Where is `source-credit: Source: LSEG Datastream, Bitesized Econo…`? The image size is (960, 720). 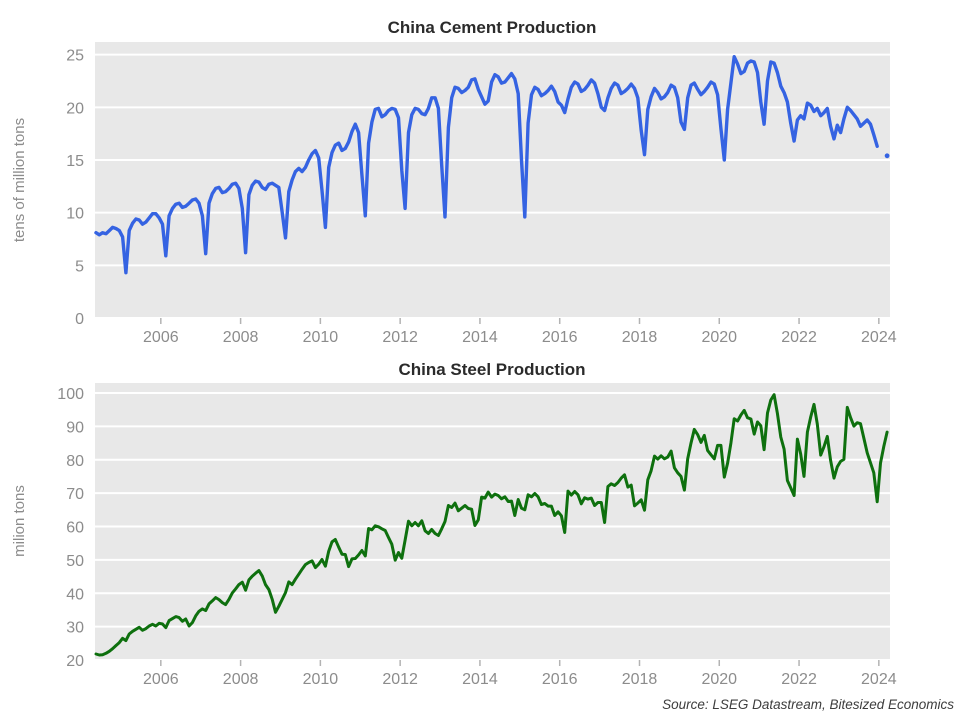 source-credit: Source: LSEG Datastream, Bitesized Econo… is located at coordinates (808, 704).